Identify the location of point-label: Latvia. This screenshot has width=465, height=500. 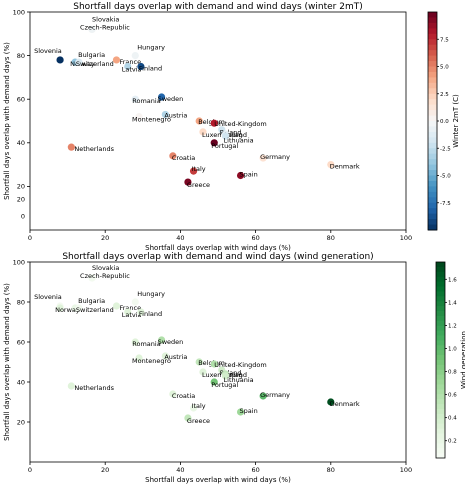
(132, 315).